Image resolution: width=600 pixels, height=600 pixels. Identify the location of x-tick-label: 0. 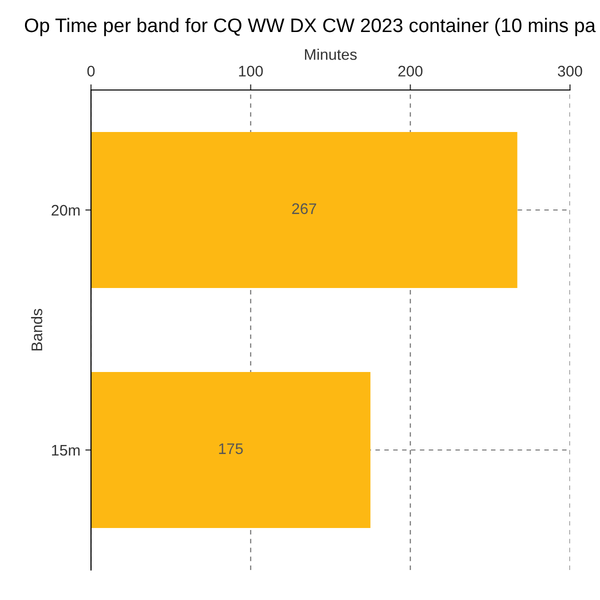
(91, 71).